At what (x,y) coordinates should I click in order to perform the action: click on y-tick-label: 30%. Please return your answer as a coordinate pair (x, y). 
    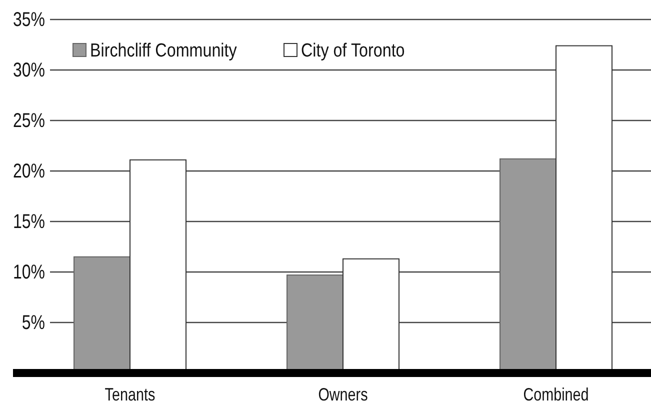
    Looking at the image, I should click on (28, 70).